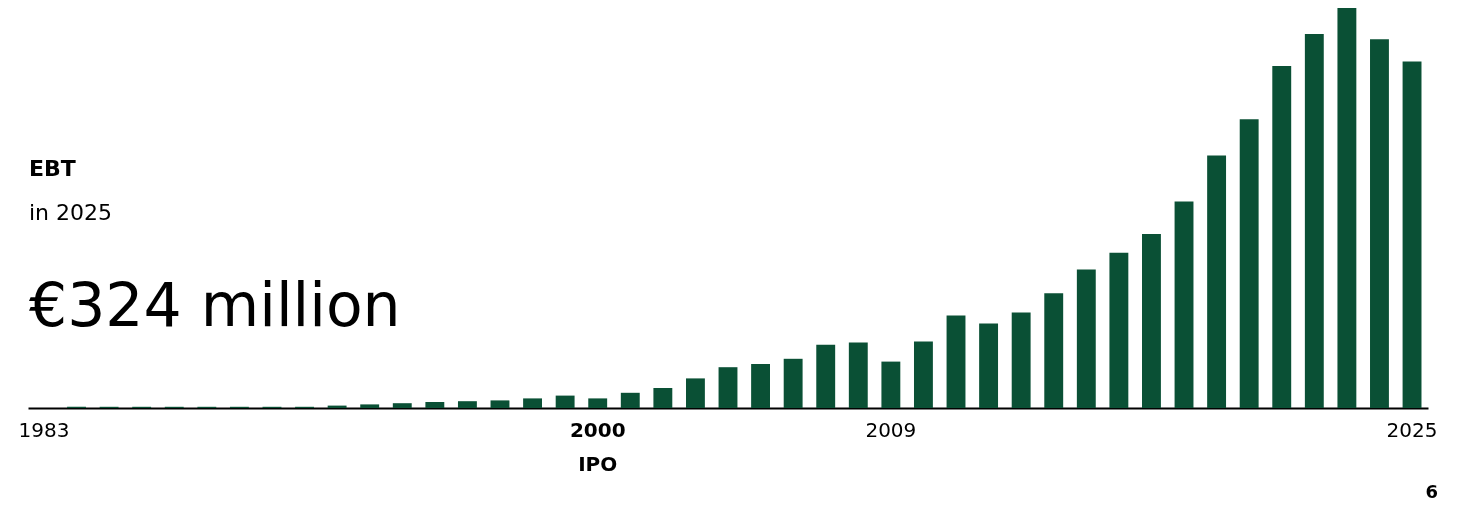 This screenshot has height=524, width=1471. Describe the element at coordinates (44, 429) in the screenshot. I see `x-tick-label: 1983` at that location.